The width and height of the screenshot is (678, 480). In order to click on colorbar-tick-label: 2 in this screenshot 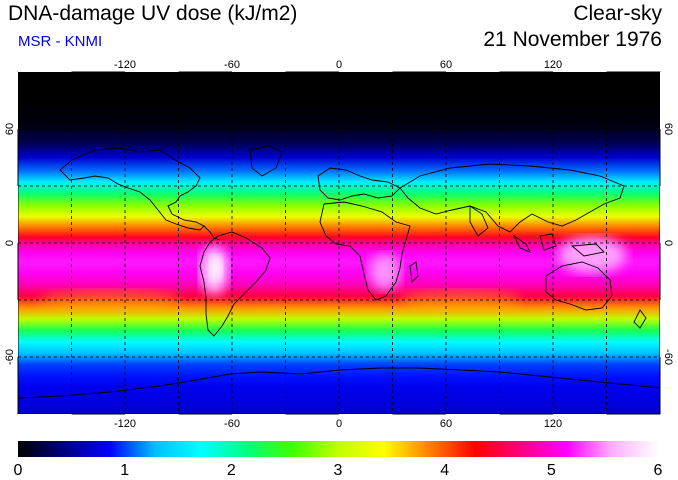, I will do `click(231, 470)`.